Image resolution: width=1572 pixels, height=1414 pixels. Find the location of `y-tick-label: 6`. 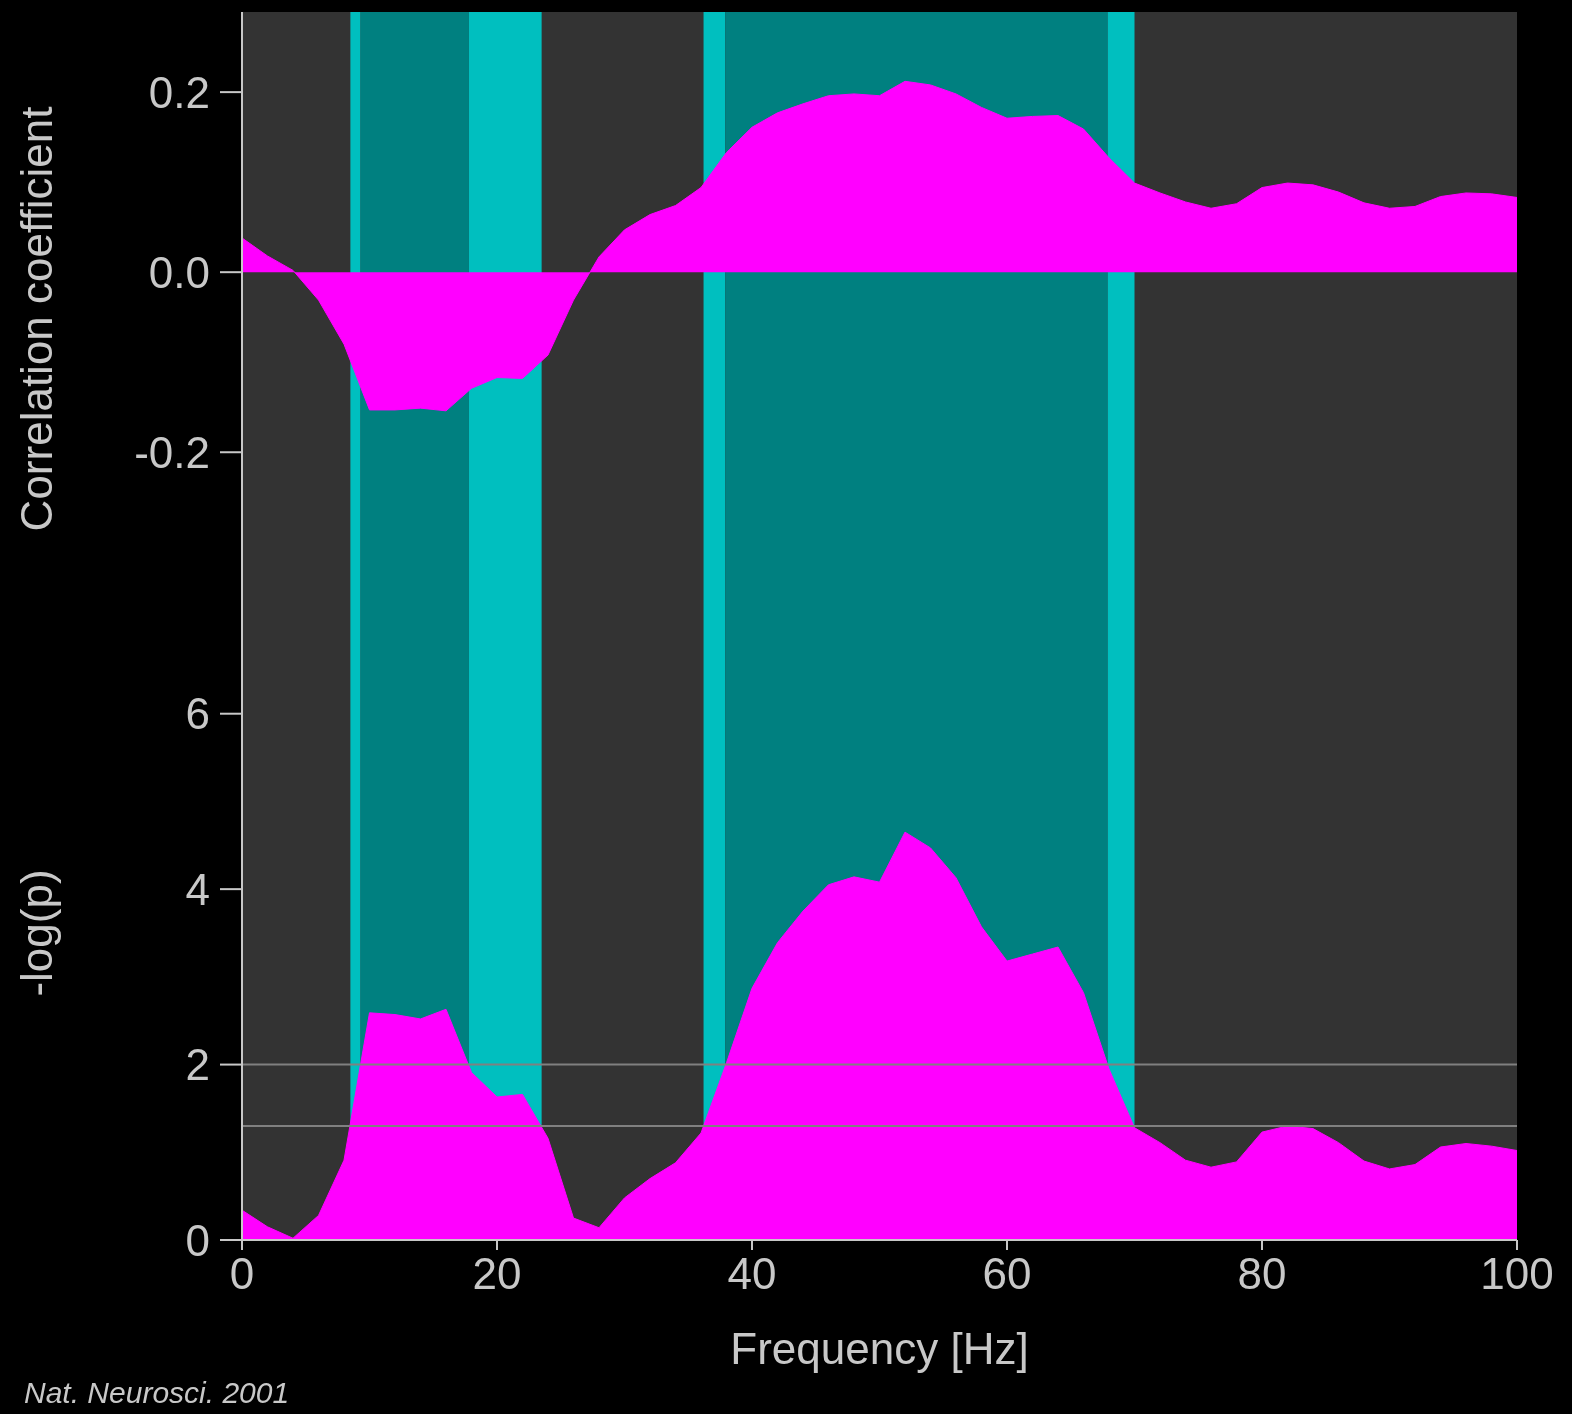

y-tick-label: 6 is located at coordinates (197, 714).